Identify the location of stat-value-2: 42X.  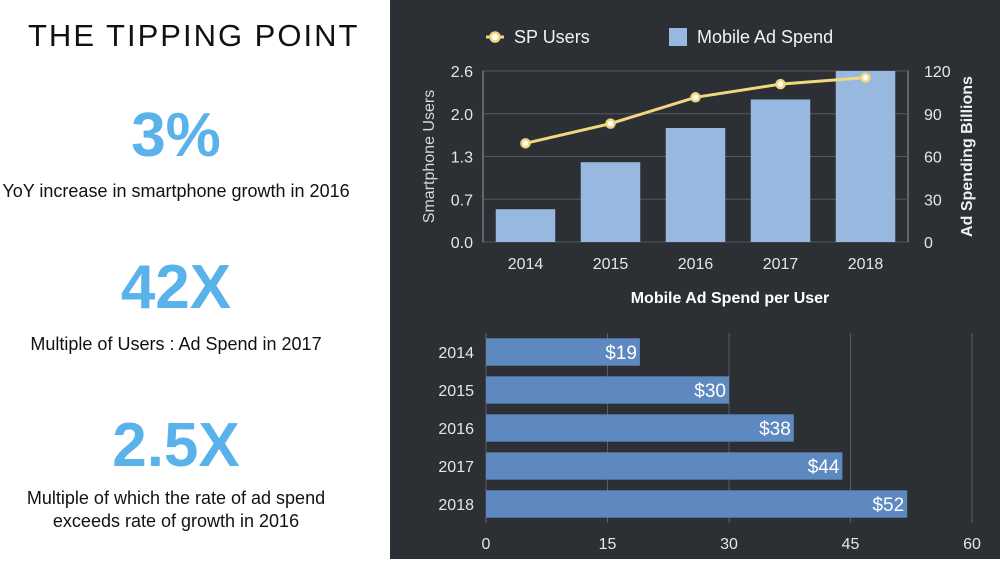
(176, 287).